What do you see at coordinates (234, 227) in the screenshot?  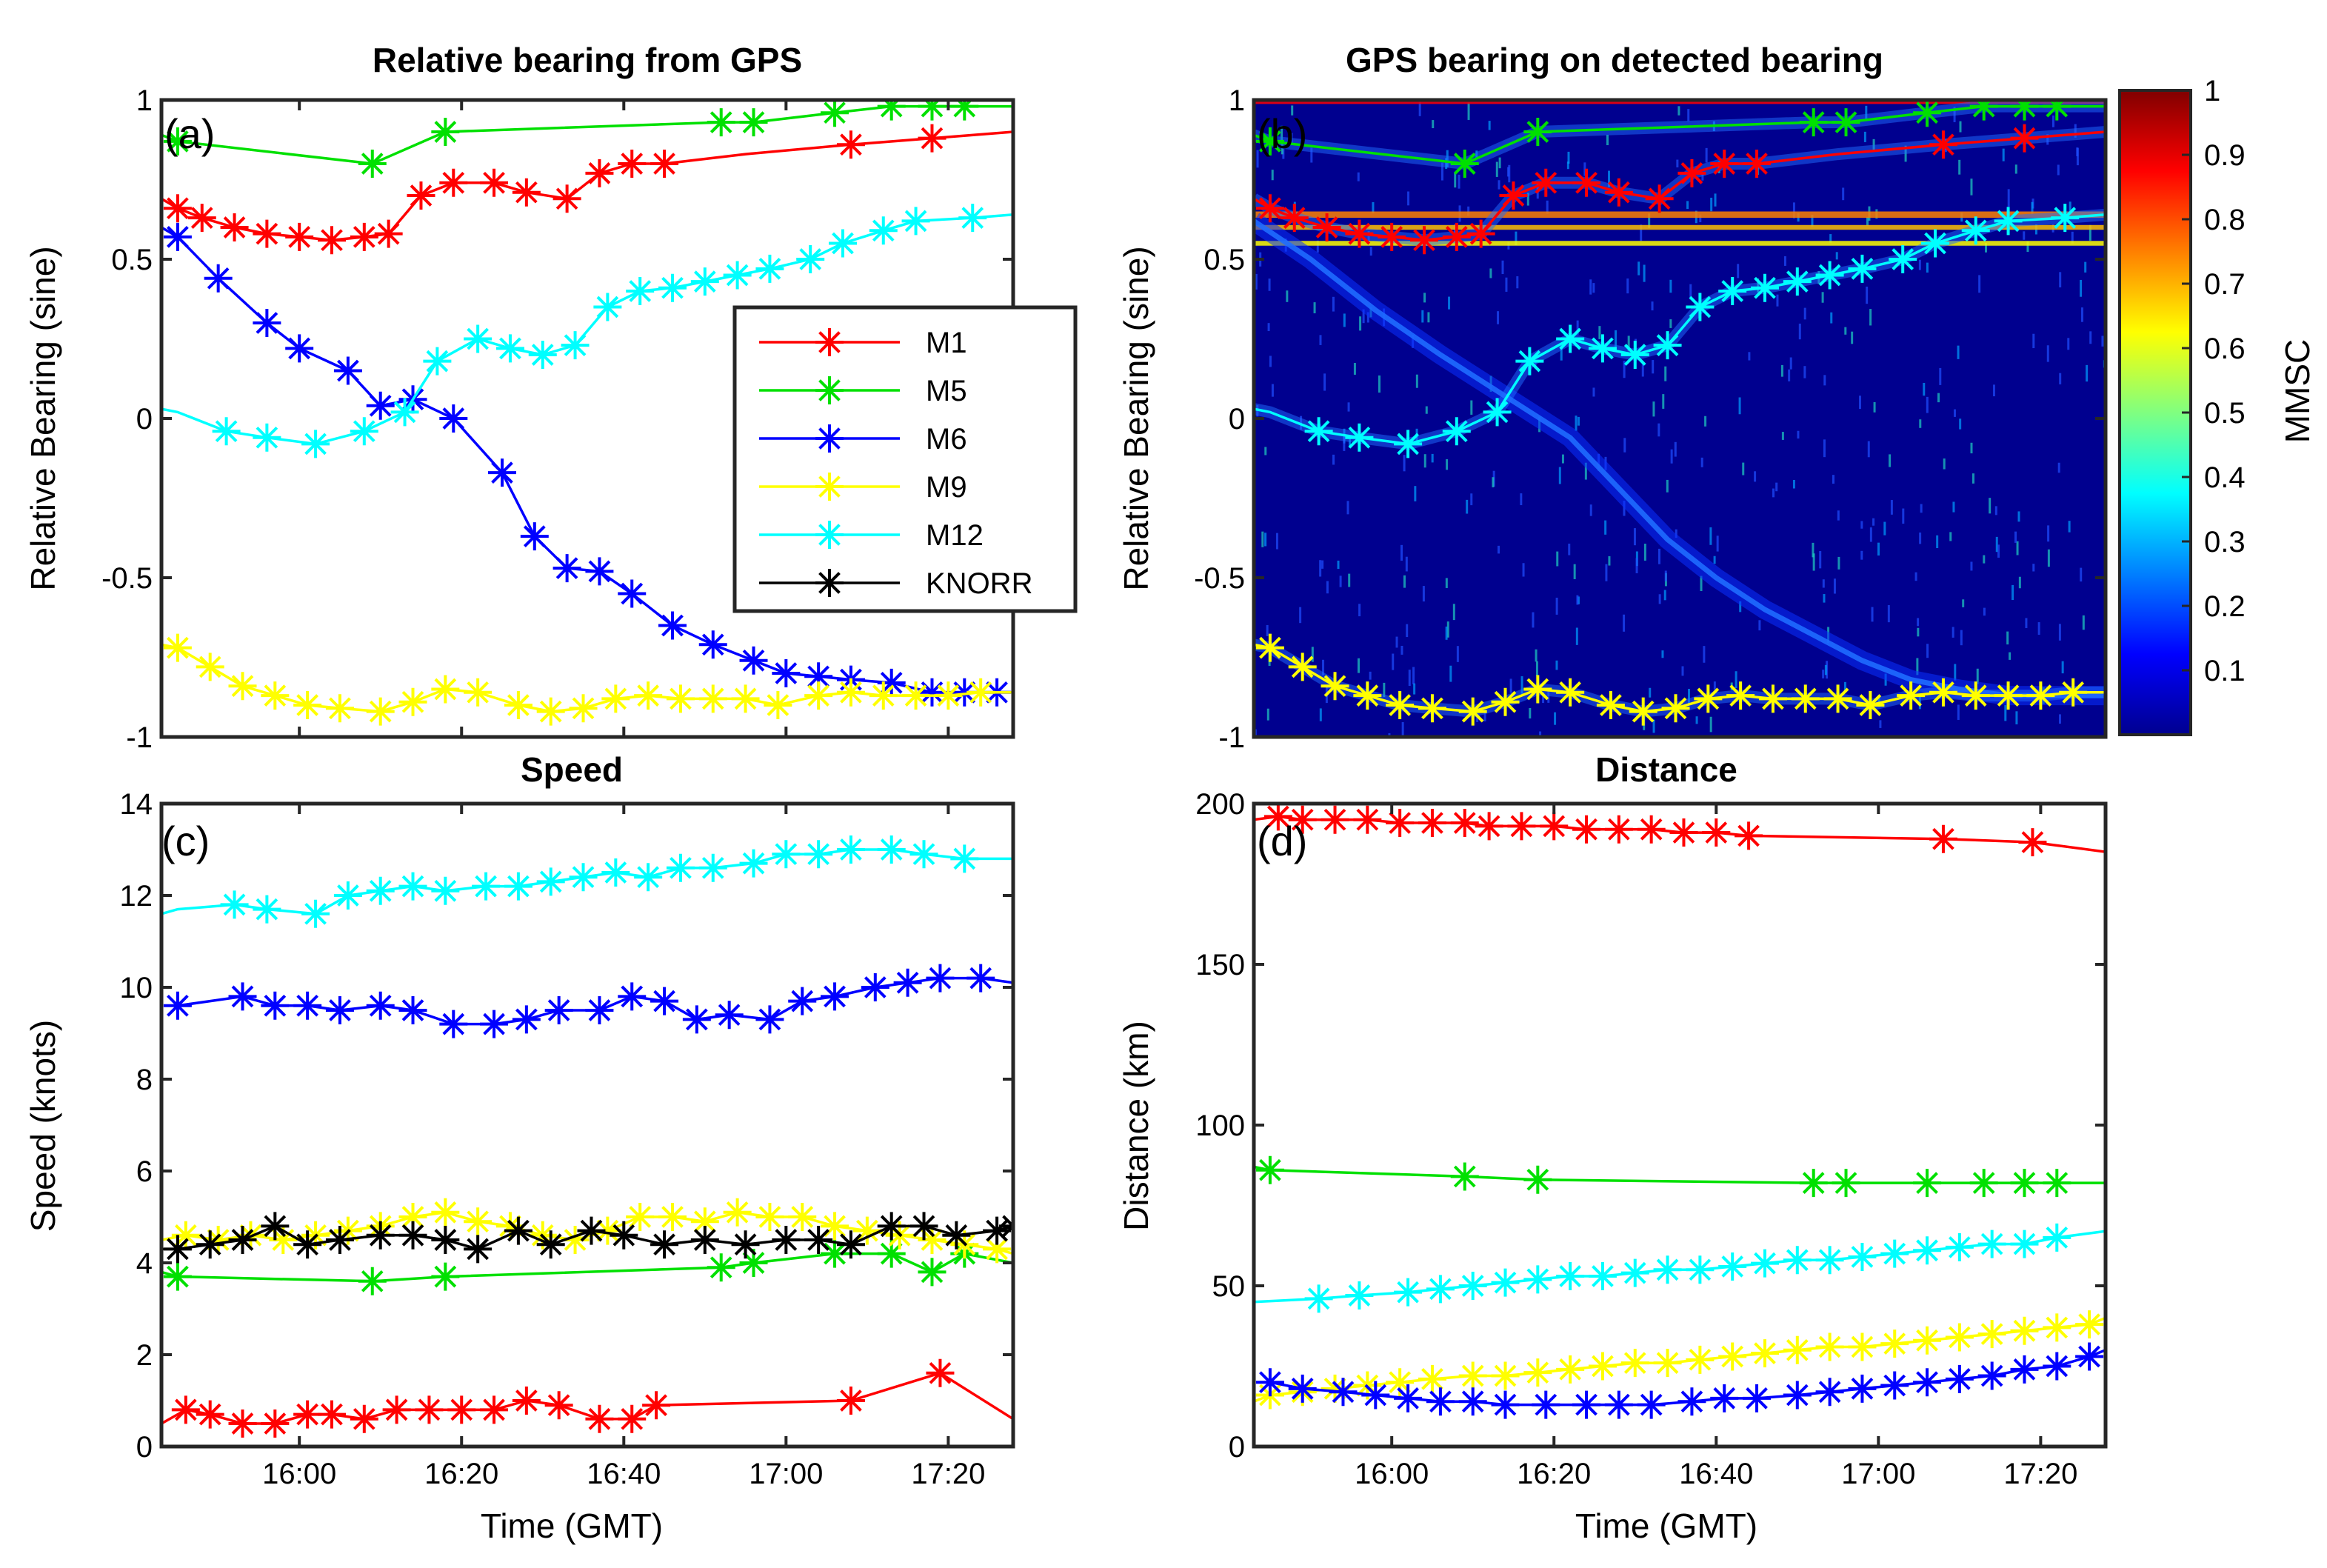 I see `panel-a-marker-m1` at bounding box center [234, 227].